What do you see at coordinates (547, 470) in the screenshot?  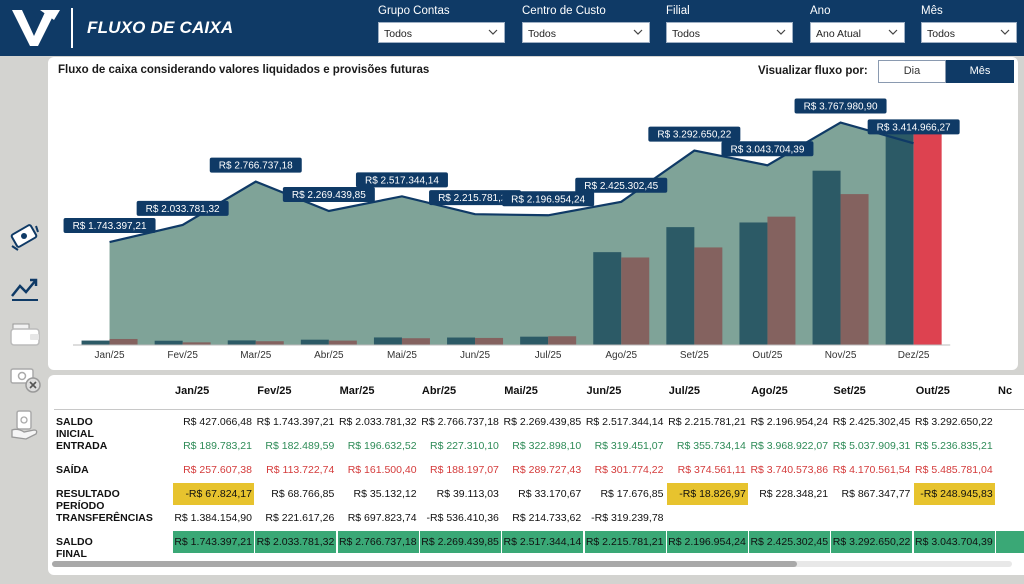 I see `table-cell: R$ 289.727,43` at bounding box center [547, 470].